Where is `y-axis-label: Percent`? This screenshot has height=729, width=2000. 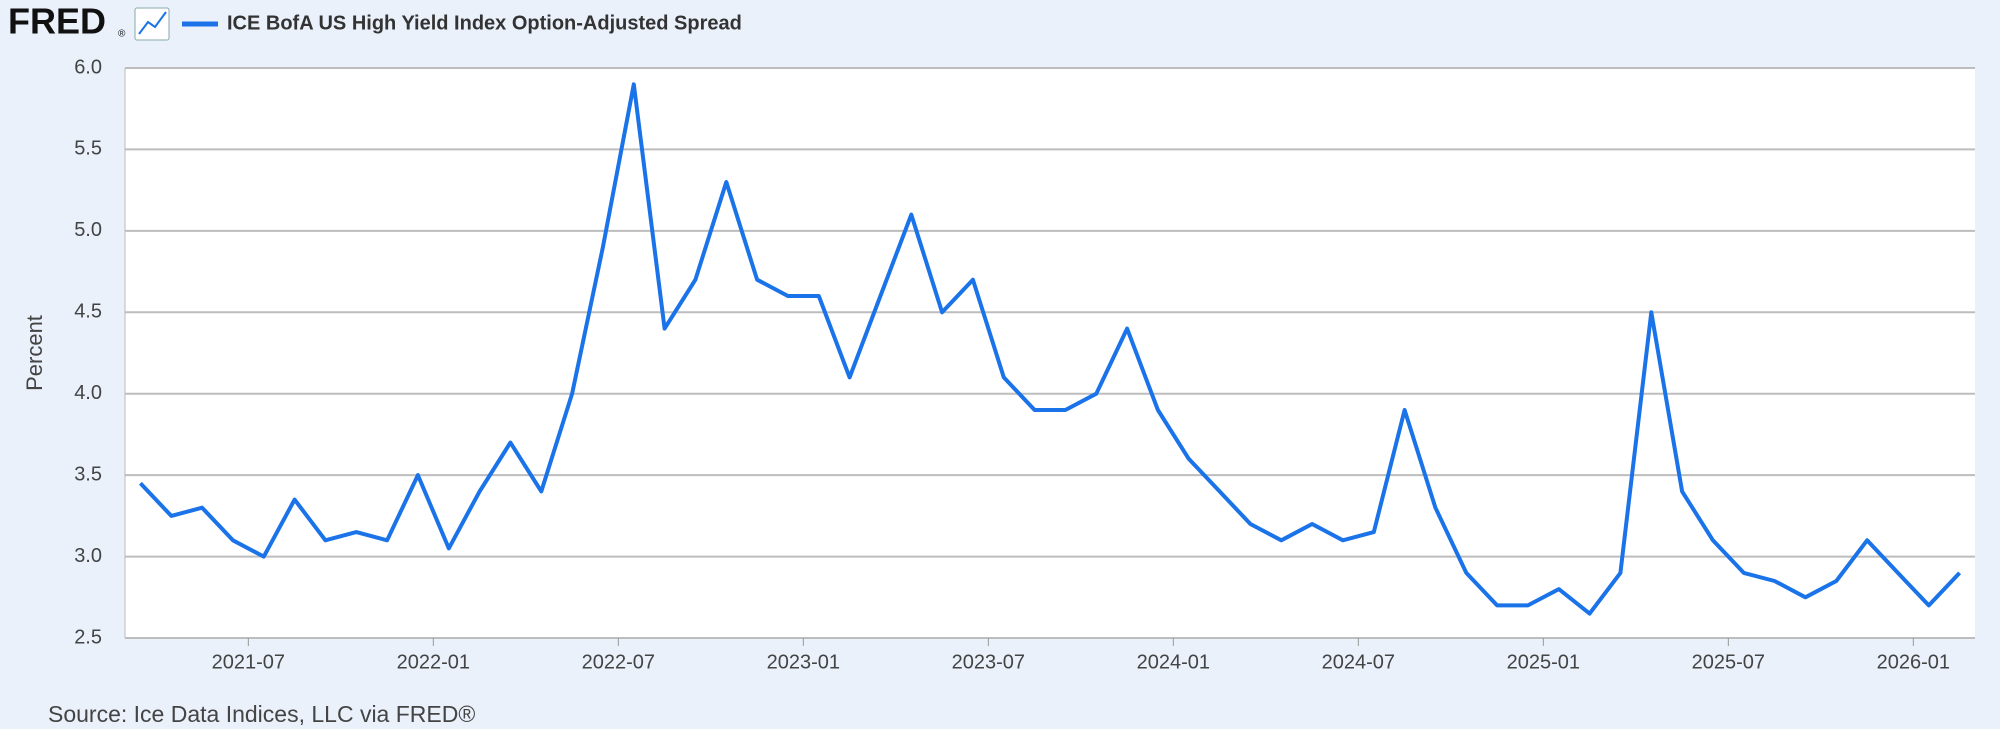
y-axis-label: Percent is located at coordinates (34, 353).